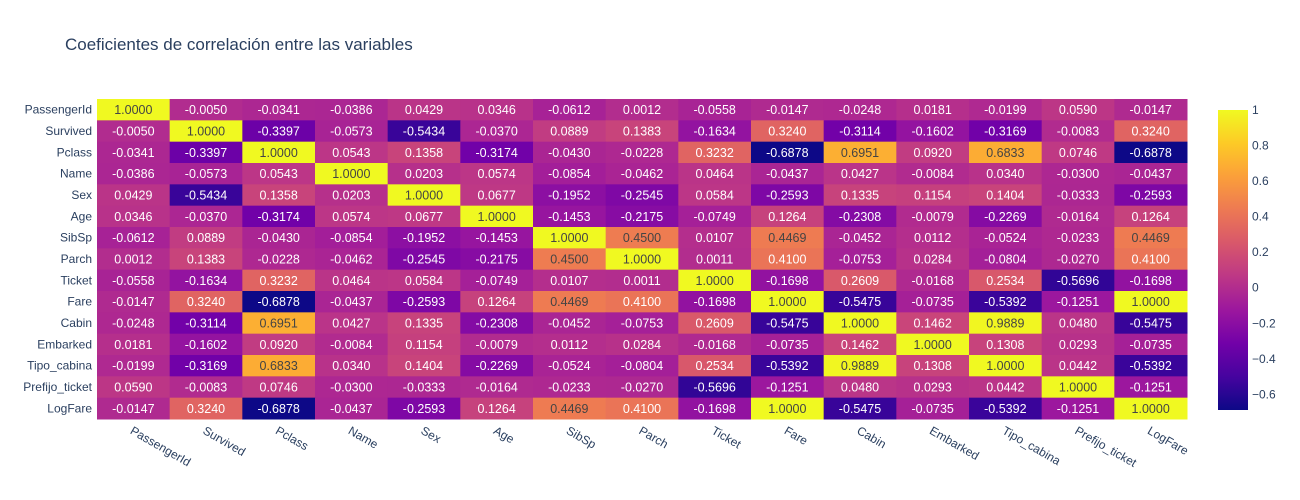 This screenshot has height=500, width=1300. What do you see at coordinates (933, 344) in the screenshot?
I see `heatmap-cell-Embarked-Embarked` at bounding box center [933, 344].